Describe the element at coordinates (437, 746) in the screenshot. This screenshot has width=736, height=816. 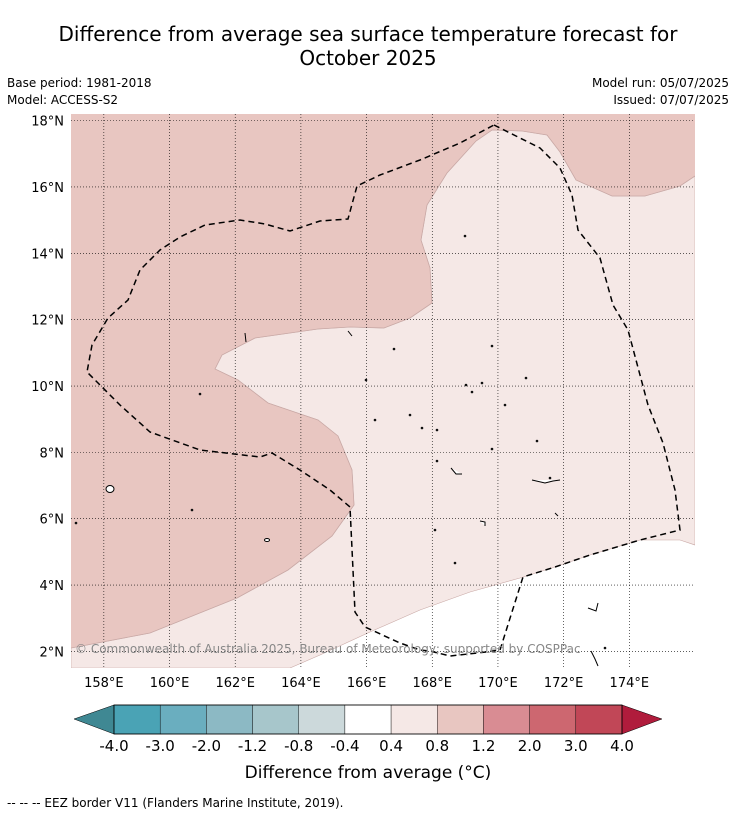
I see `colorbar-tick-label: 0.8` at that location.